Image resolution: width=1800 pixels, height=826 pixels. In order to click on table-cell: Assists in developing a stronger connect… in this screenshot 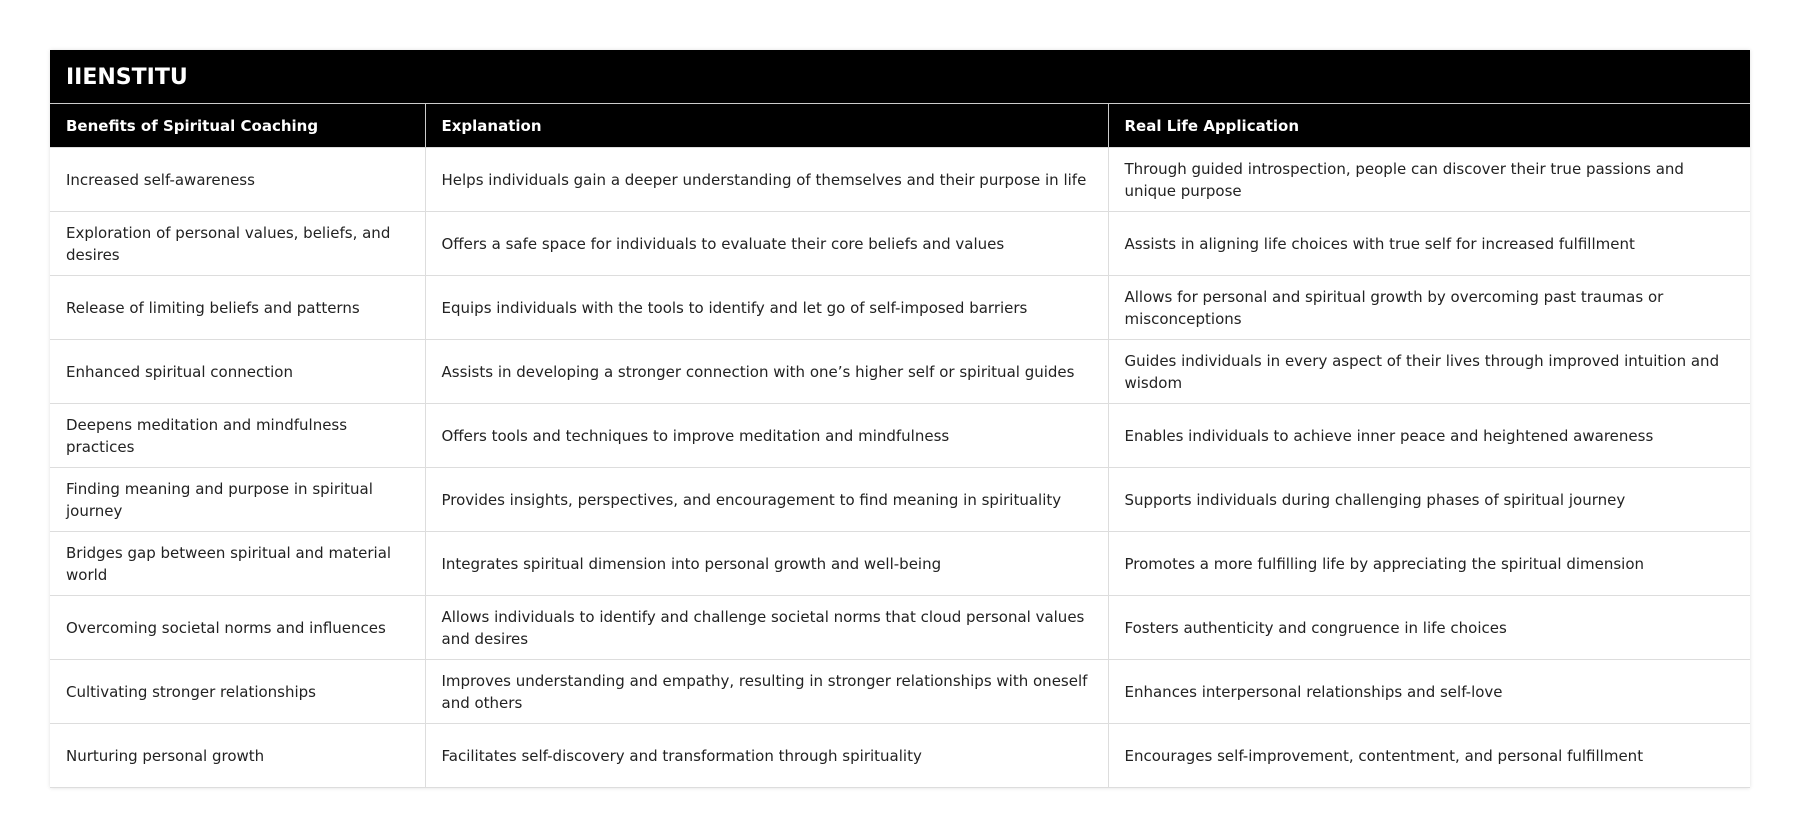, I will do `click(766, 371)`.